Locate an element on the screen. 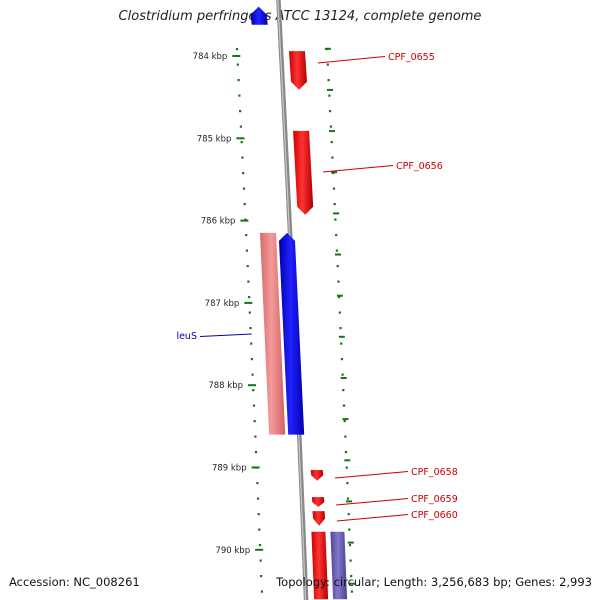  gene-red-bottom is located at coordinates (320, 565).